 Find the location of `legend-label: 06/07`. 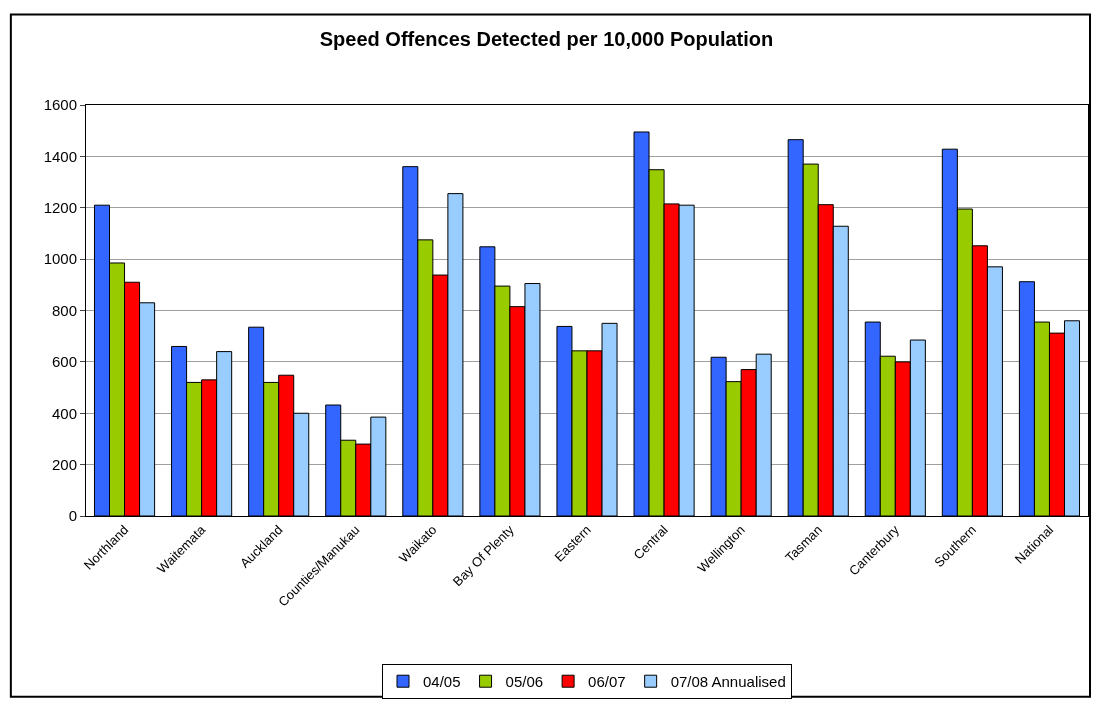

legend-label: 06/07 is located at coordinates (607, 682).